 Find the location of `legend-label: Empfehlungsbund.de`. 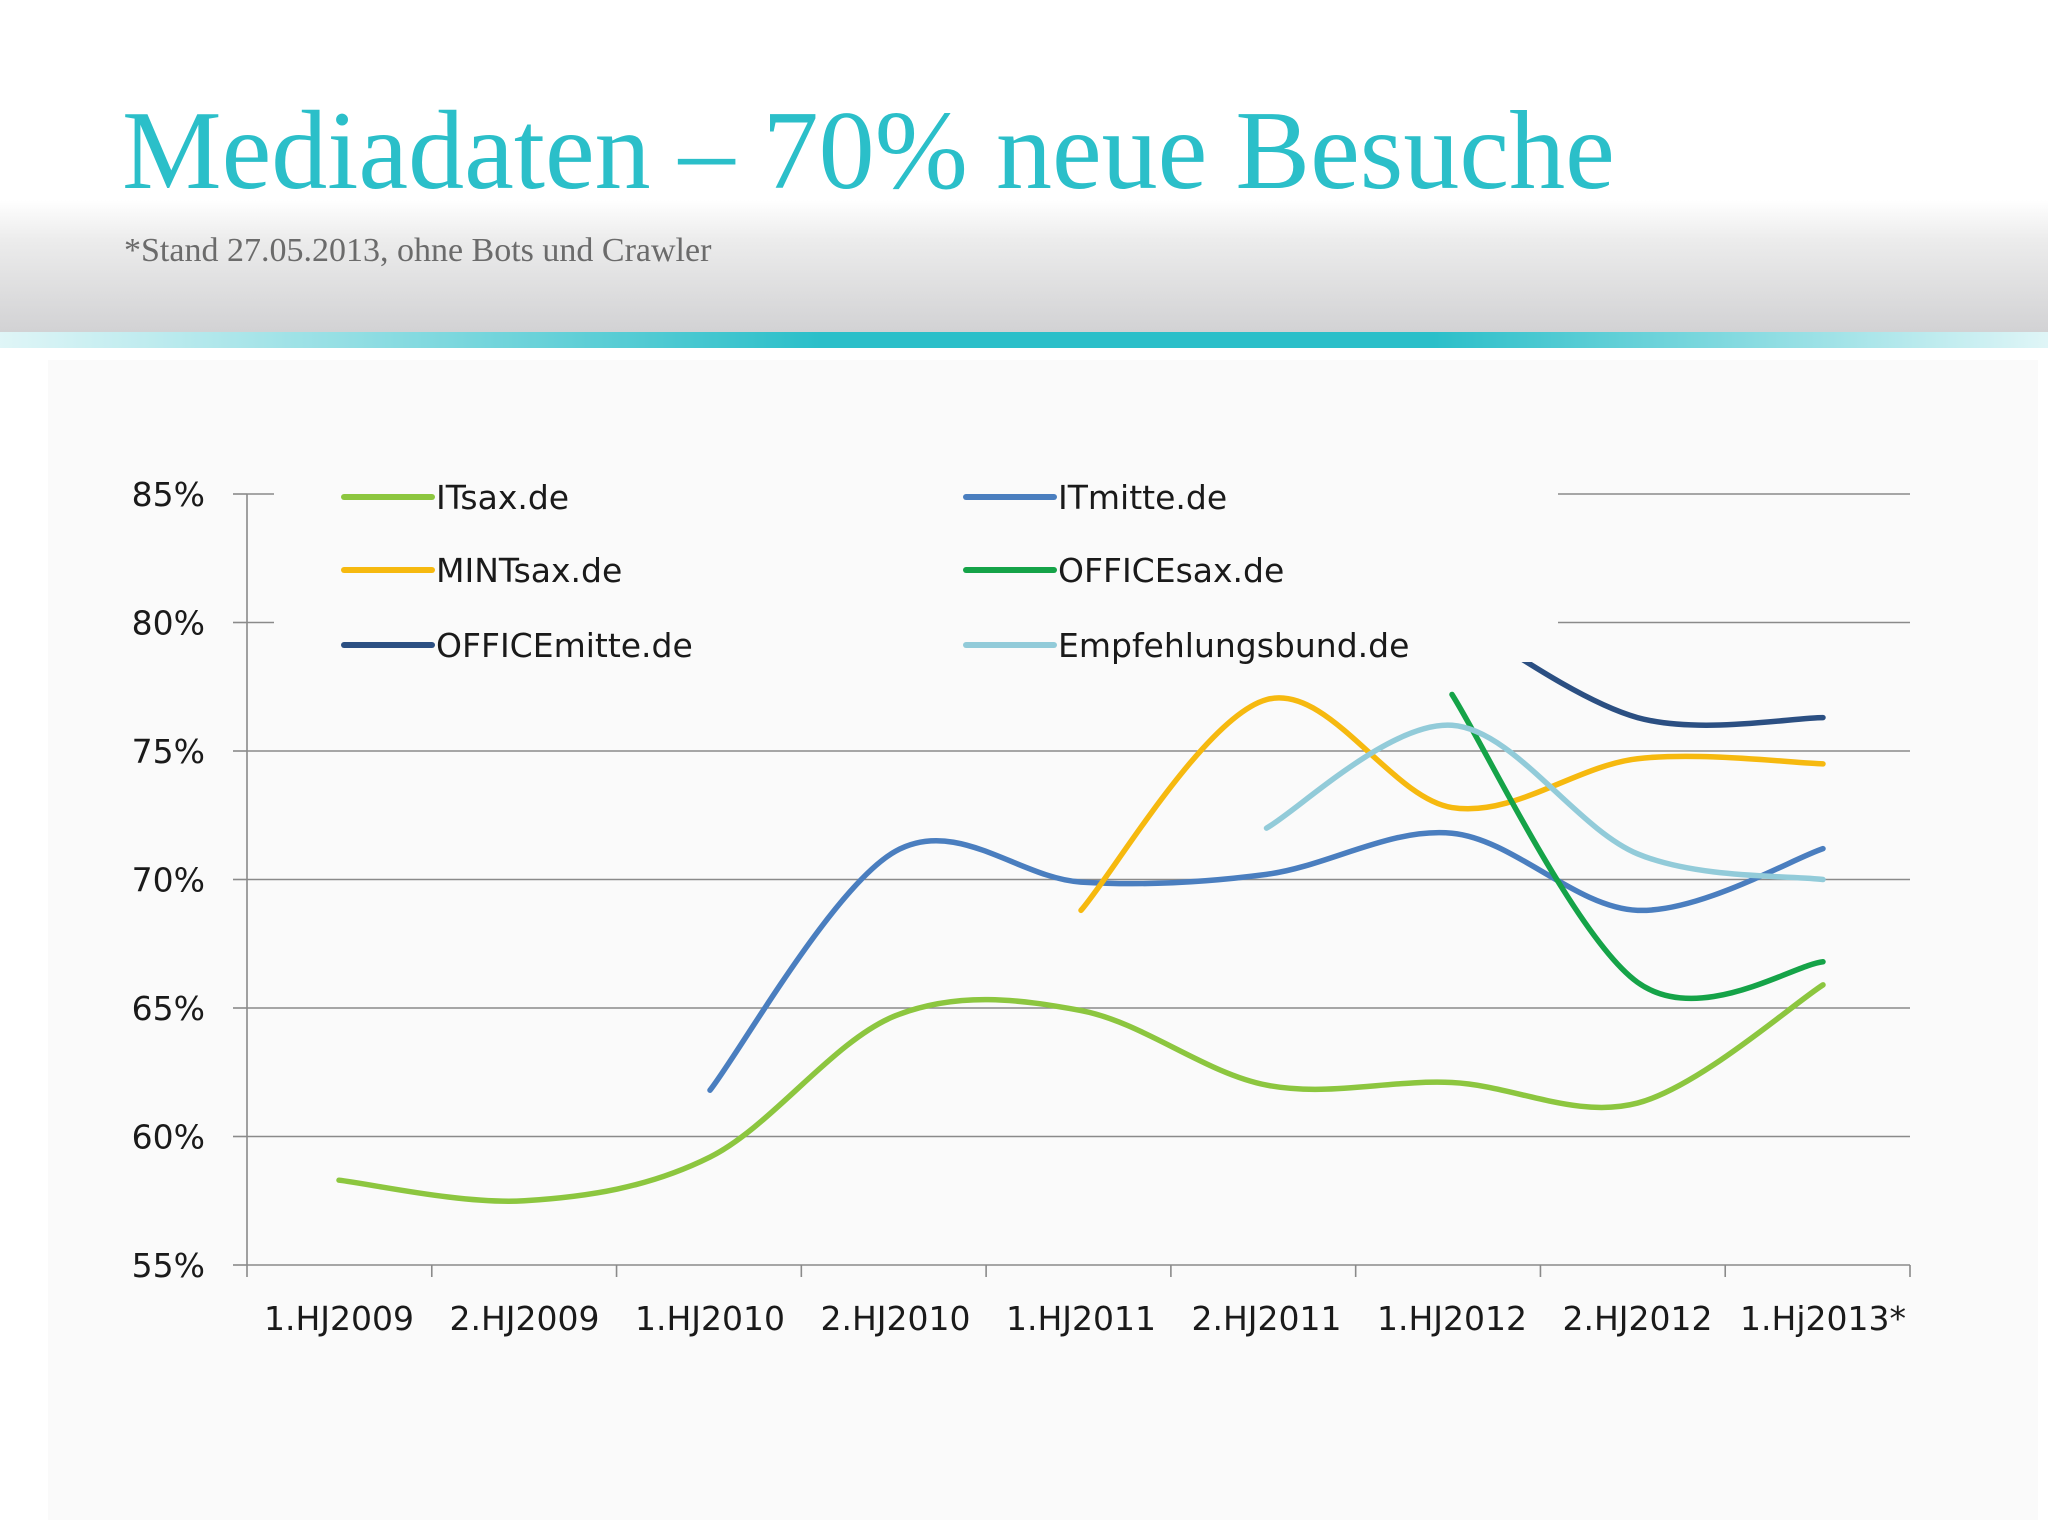

legend-label: Empfehlungsbund.de is located at coordinates (1233, 645).